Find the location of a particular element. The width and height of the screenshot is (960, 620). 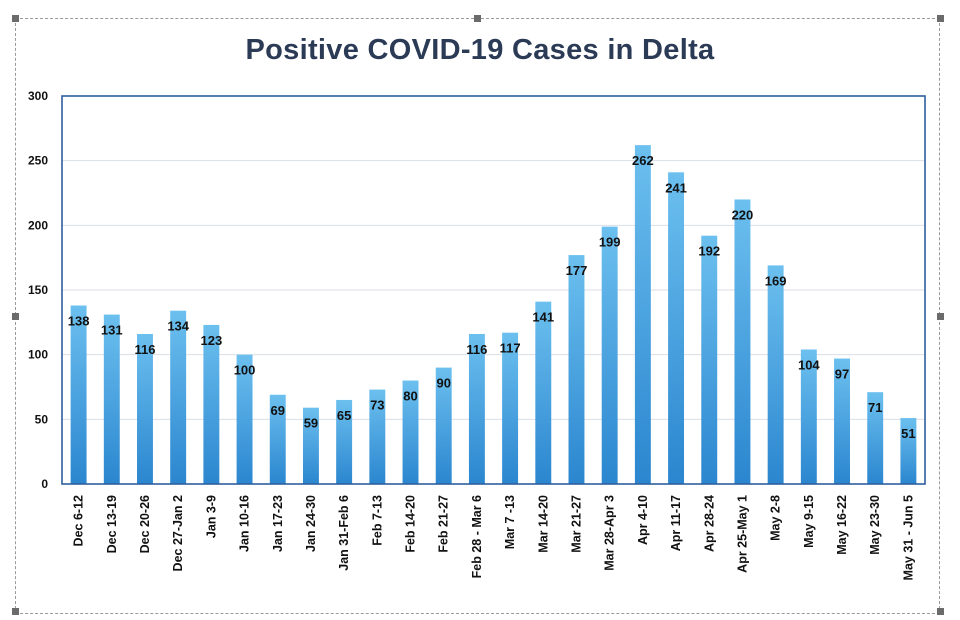

x-tick-label: Jan 24-30 is located at coordinates (311, 523).